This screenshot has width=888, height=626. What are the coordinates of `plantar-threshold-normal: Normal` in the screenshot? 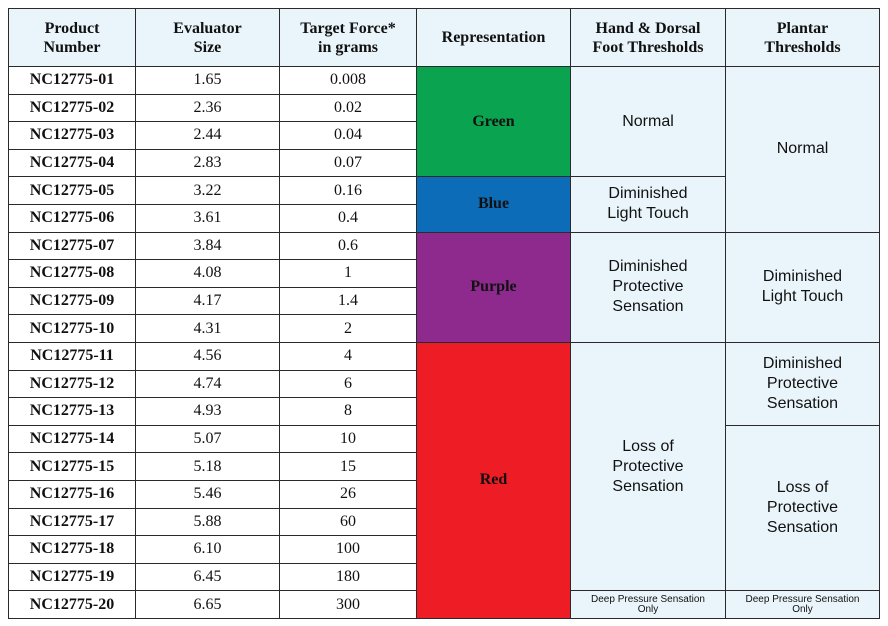 It's located at (802, 149).